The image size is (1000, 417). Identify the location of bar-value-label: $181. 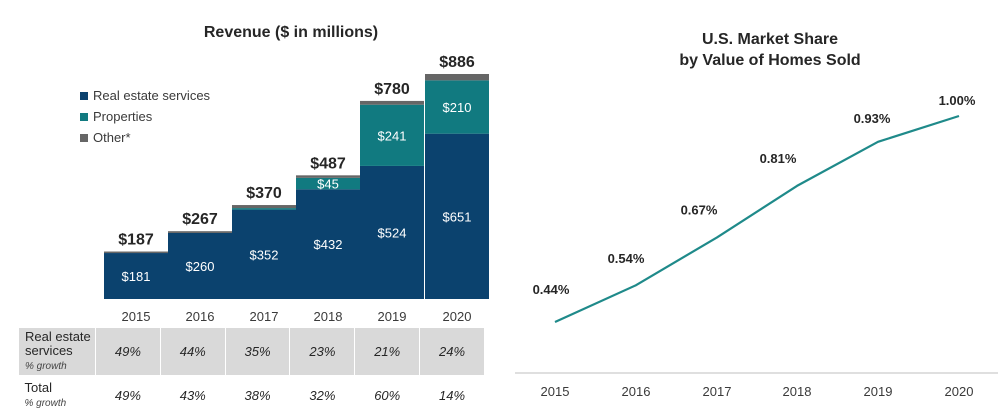
(136, 276).